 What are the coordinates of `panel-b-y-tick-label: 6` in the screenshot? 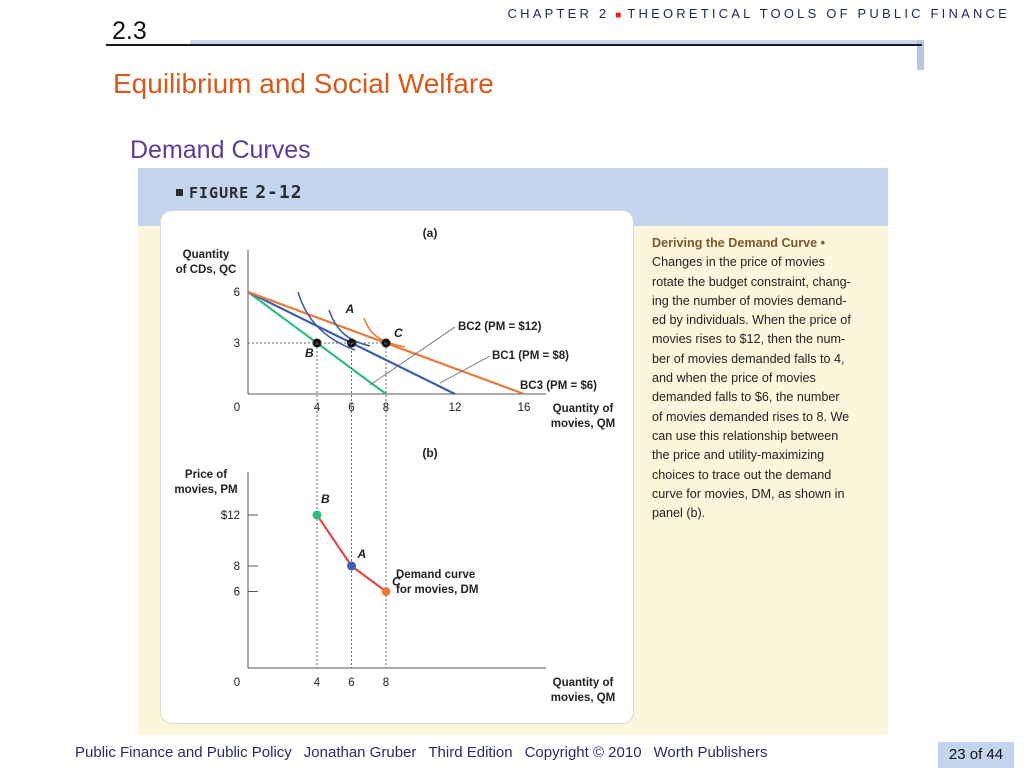 It's located at (237, 593).